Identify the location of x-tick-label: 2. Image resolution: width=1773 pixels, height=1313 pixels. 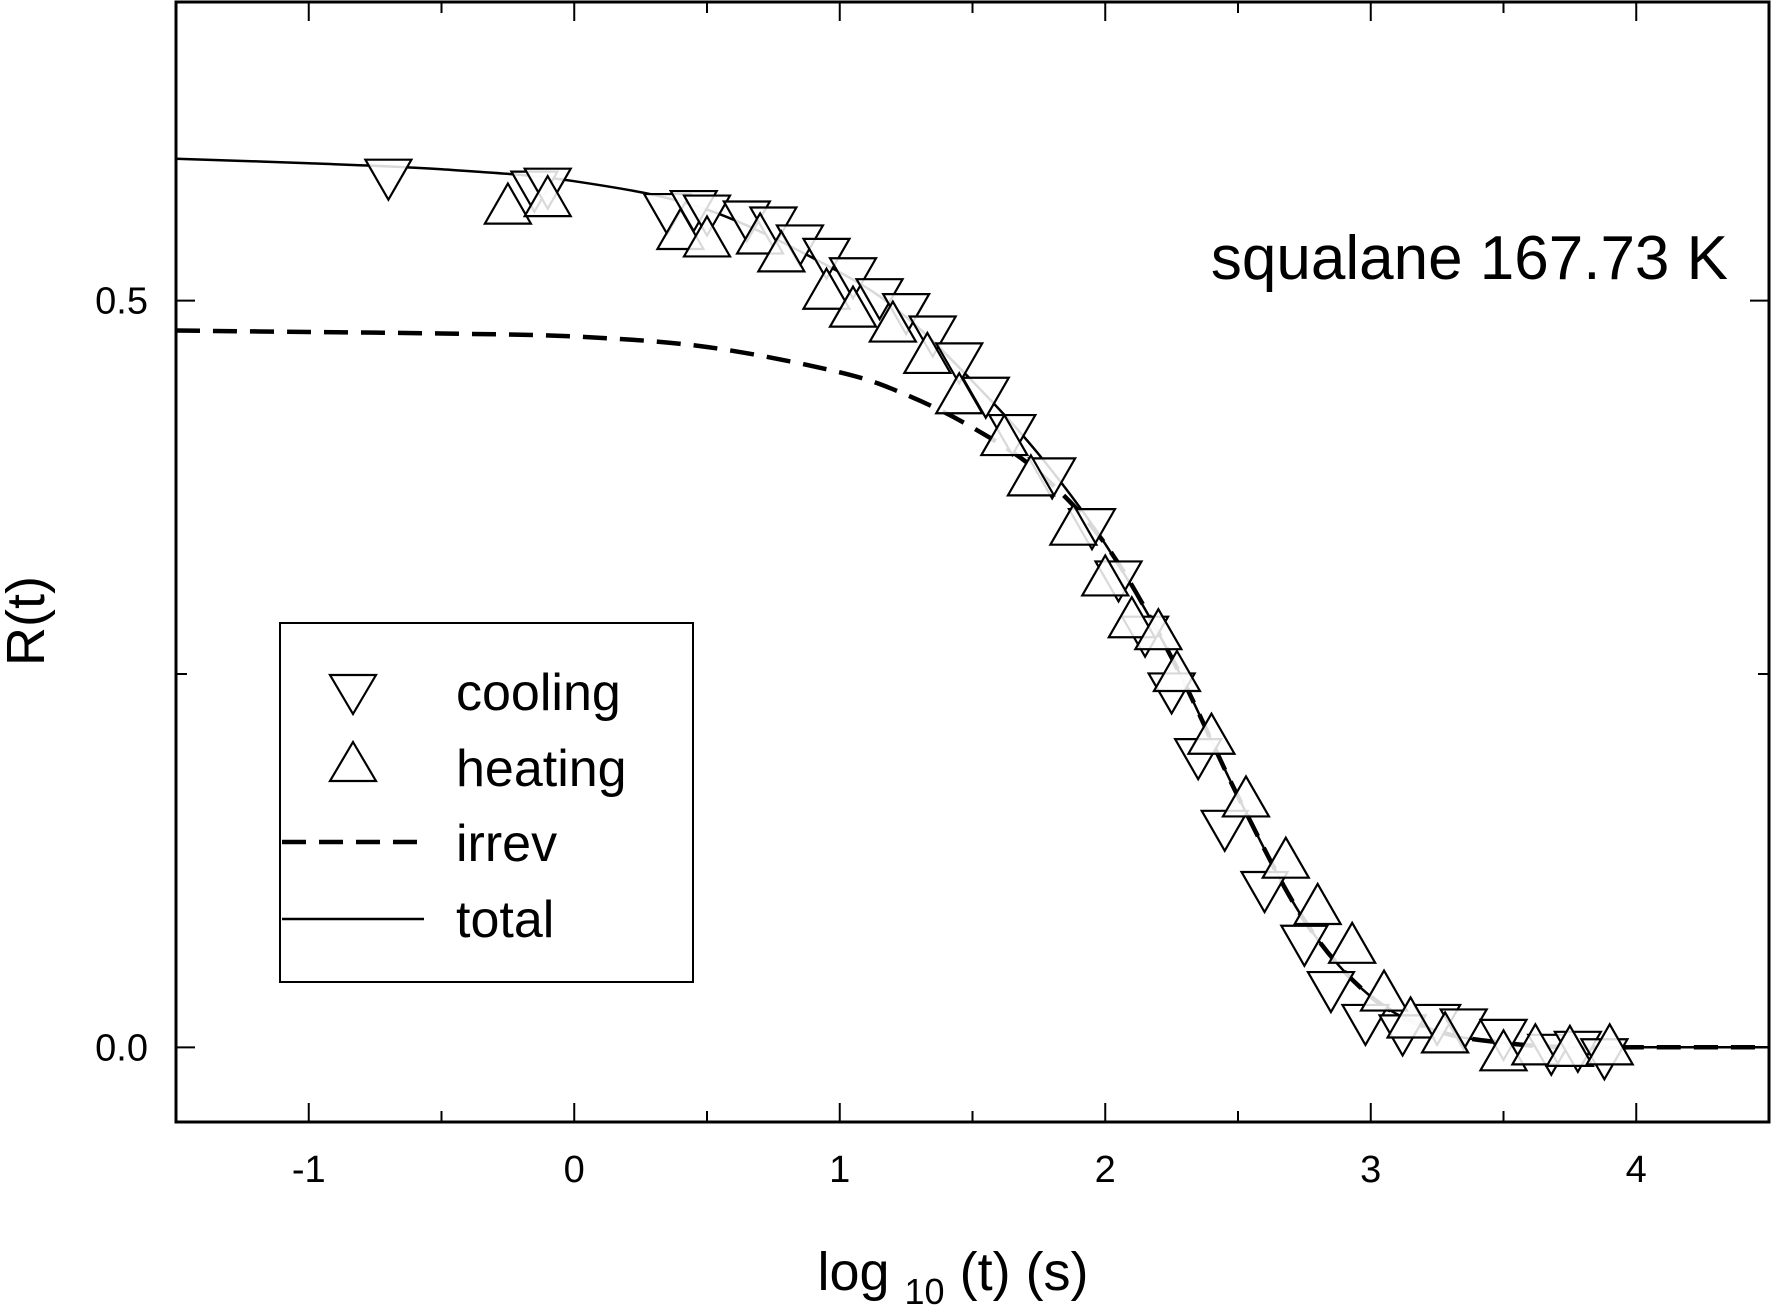
(1105, 1170).